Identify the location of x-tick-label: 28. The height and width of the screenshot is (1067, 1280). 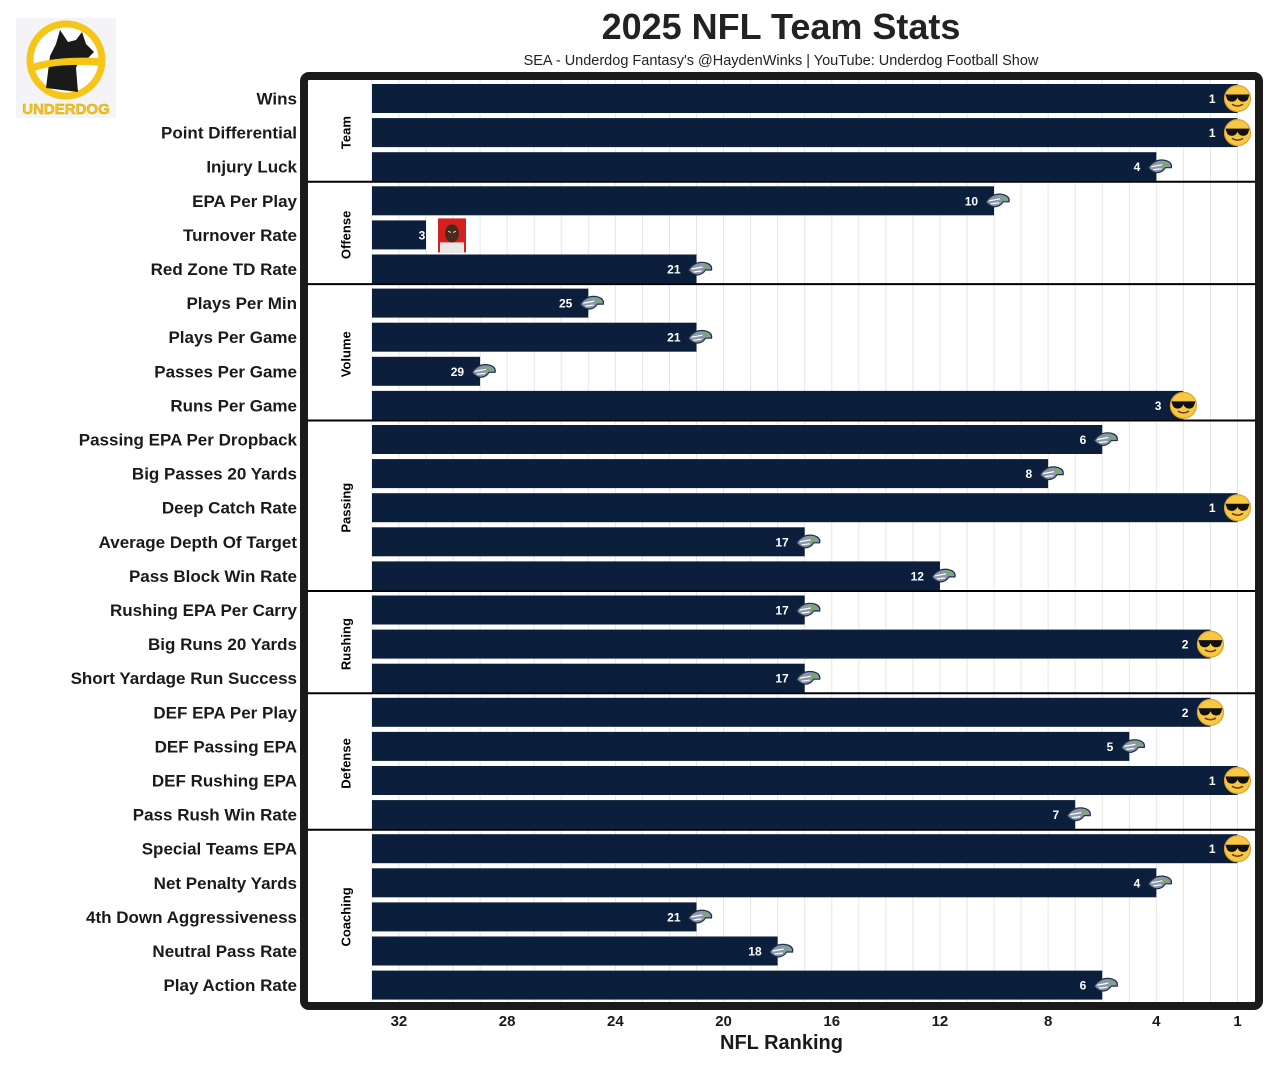
(507, 1021).